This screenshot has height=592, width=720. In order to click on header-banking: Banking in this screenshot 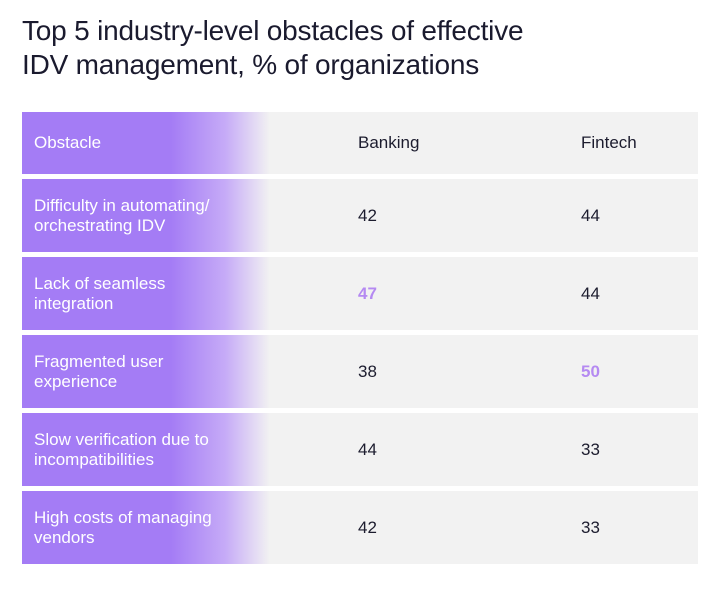, I will do `click(389, 142)`.